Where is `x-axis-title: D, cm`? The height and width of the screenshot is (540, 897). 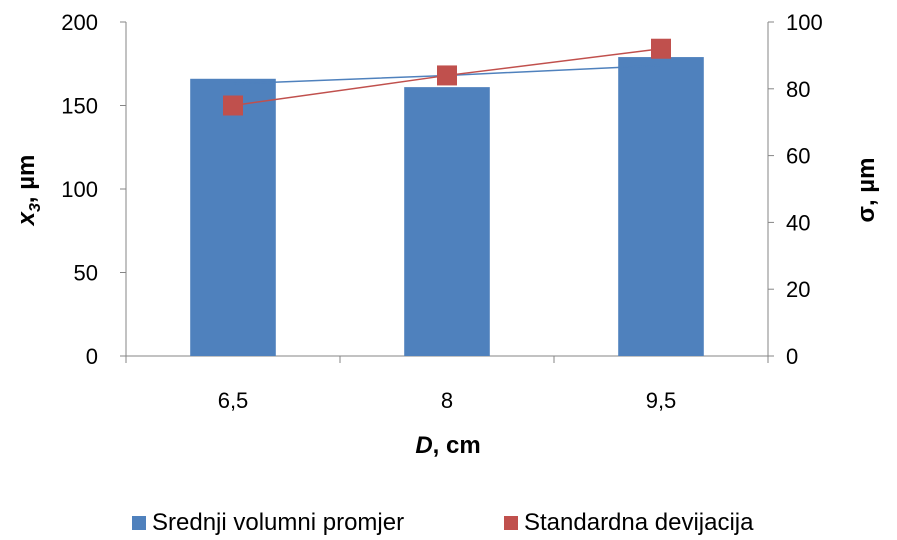
x-axis-title: D, cm is located at coordinates (447, 445).